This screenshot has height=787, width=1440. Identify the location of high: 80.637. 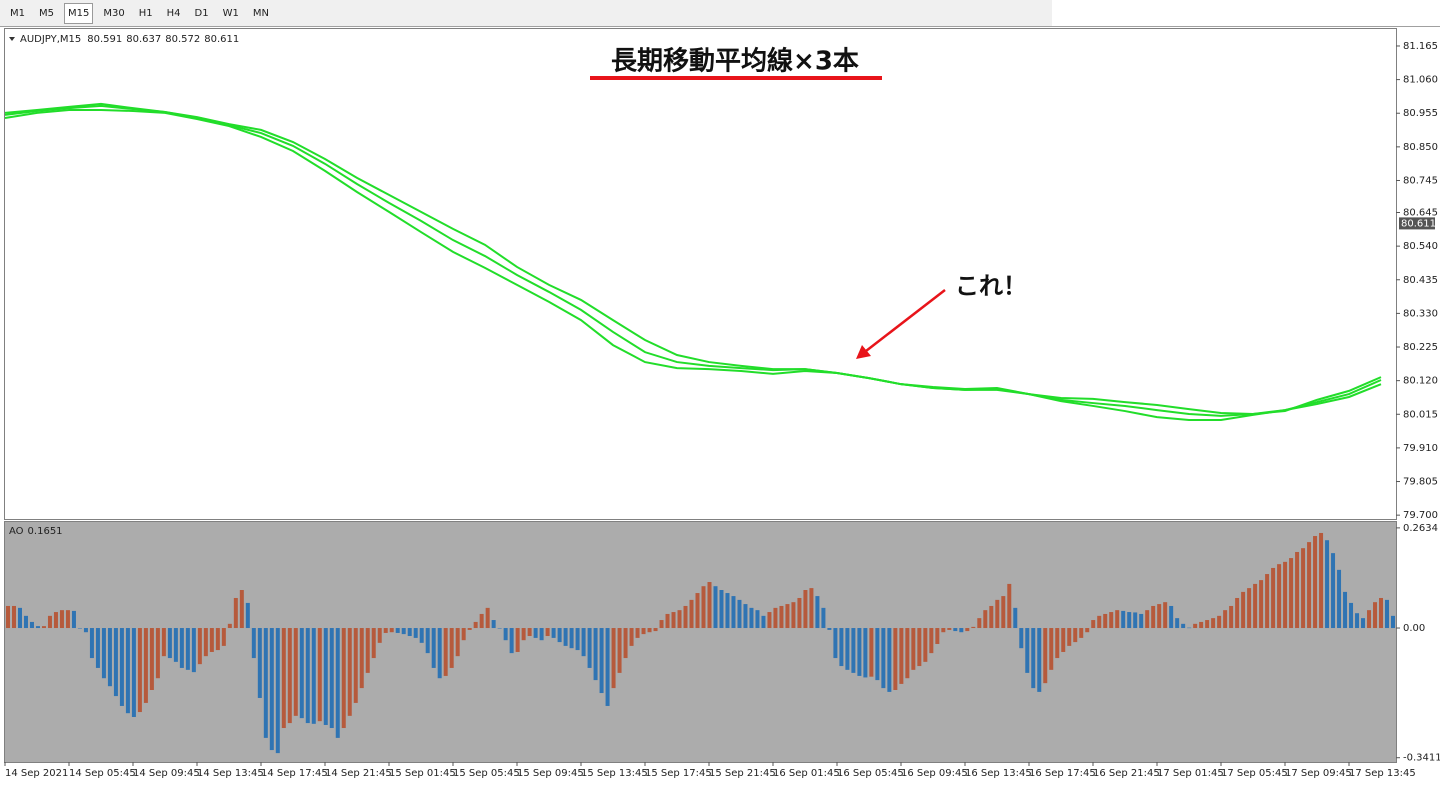
(143, 39).